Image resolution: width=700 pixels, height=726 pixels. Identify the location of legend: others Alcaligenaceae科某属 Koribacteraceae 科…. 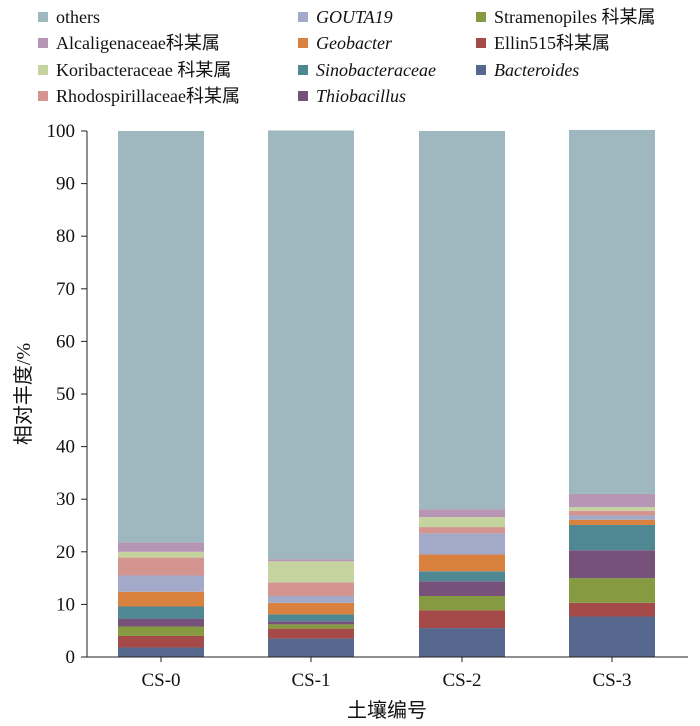
(346, 56).